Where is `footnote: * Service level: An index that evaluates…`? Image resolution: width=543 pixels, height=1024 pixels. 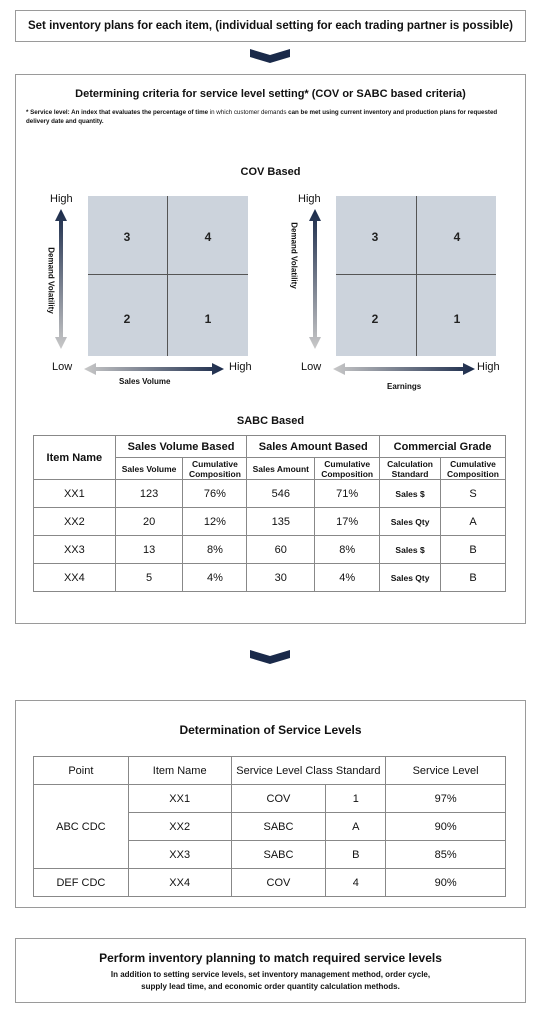
footnote: * Service level: An index that evaluates… is located at coordinates (271, 117).